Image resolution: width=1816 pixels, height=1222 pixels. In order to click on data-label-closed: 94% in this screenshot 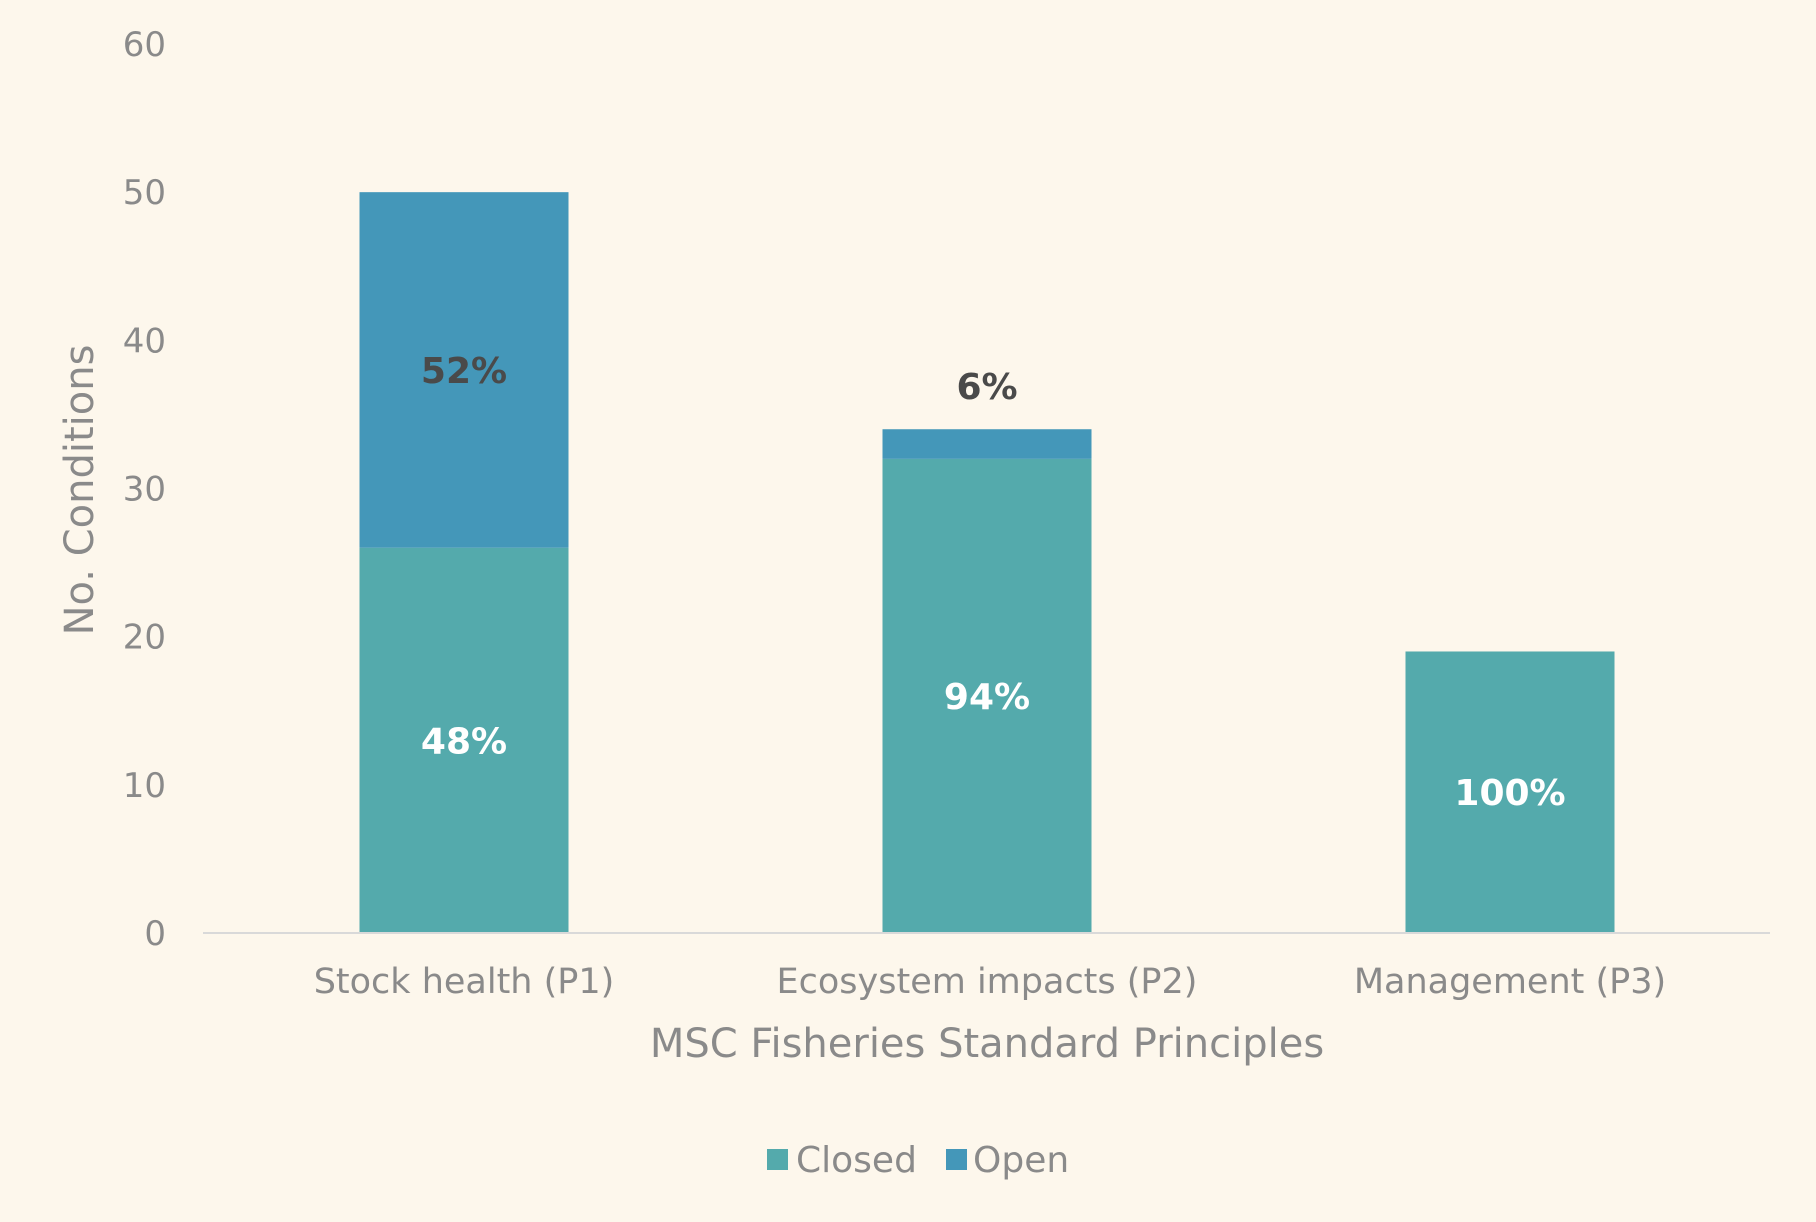, I will do `click(987, 697)`.